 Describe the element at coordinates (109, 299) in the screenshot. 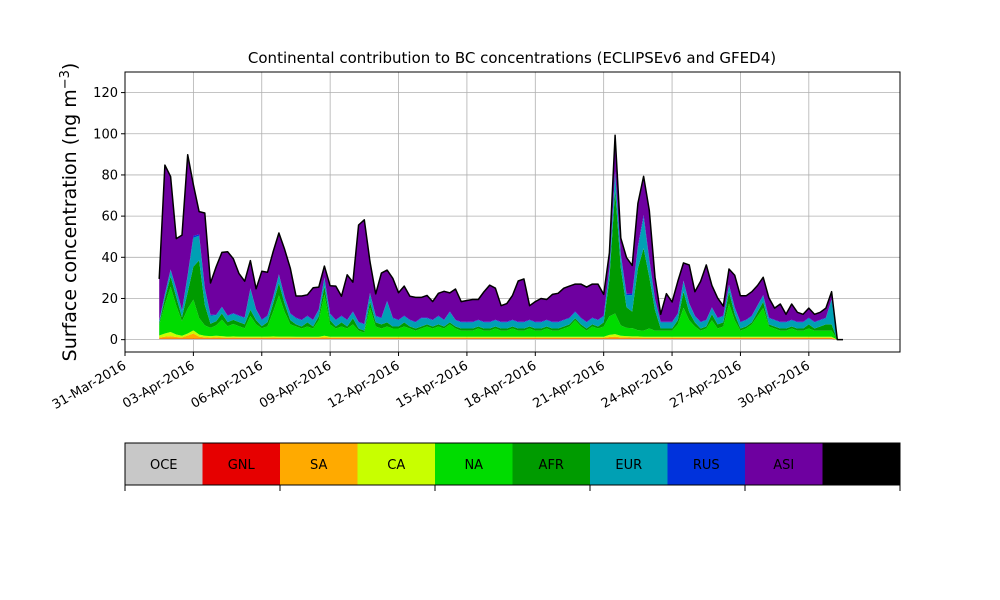

I see `y-tick-label: 20` at that location.